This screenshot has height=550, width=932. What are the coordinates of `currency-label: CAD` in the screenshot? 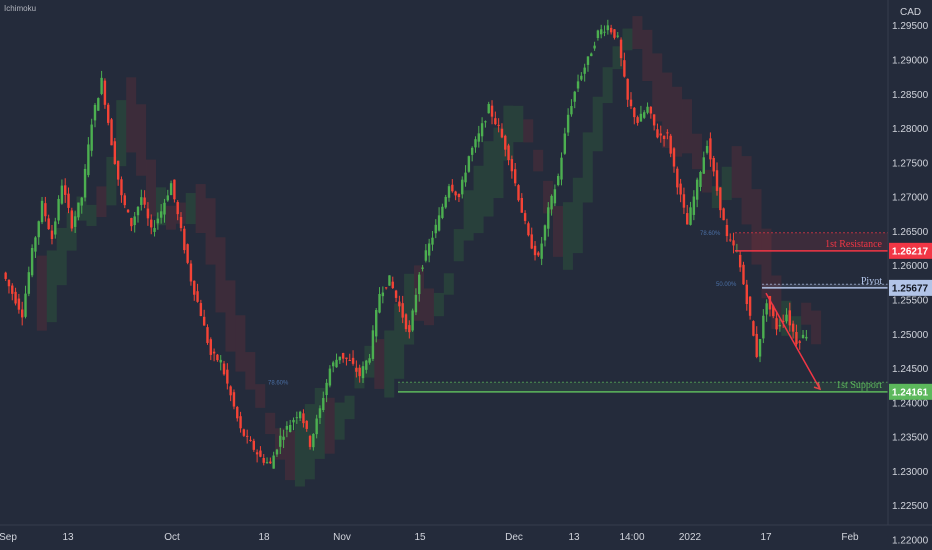 It's located at (910, 12).